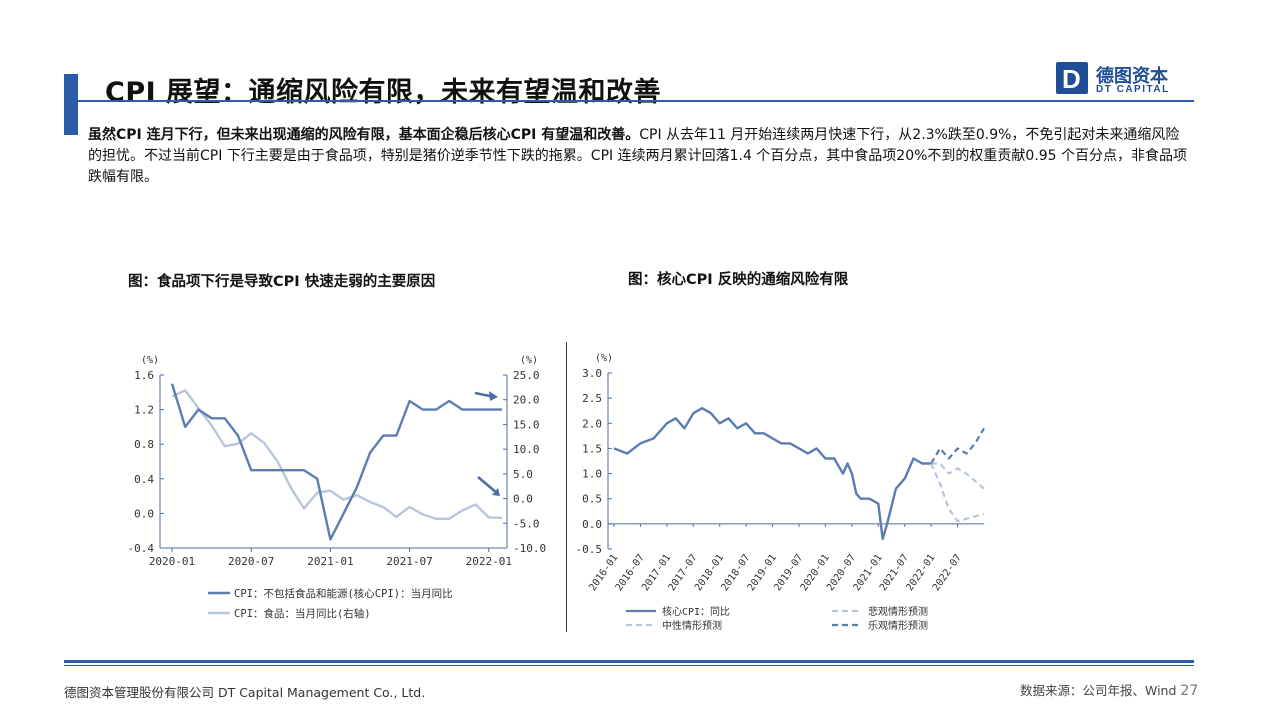 The image size is (1280, 720). I want to click on chart2-y-tick-label: -0.5, so click(589, 549).